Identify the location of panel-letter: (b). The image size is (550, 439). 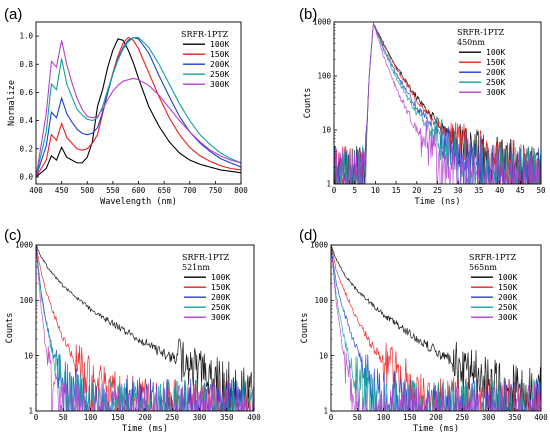
(308, 14).